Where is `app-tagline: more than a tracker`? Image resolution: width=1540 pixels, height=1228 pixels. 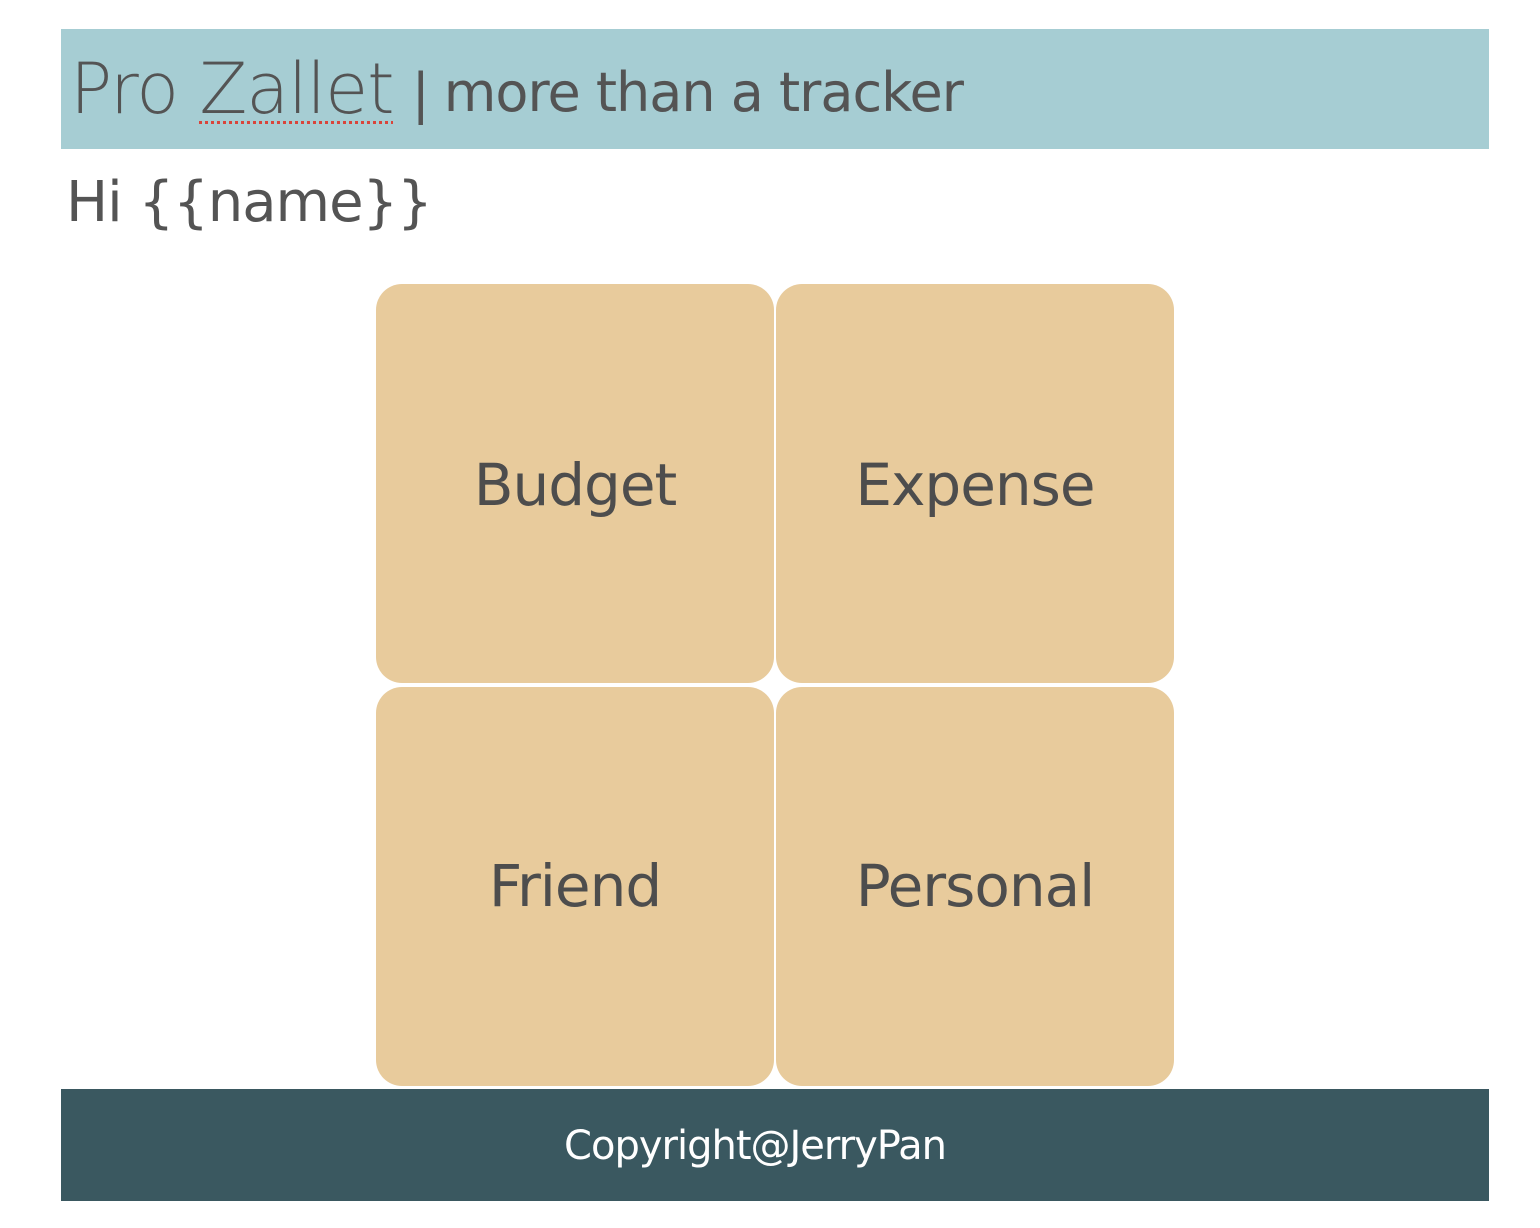 app-tagline: more than a tracker is located at coordinates (703, 92).